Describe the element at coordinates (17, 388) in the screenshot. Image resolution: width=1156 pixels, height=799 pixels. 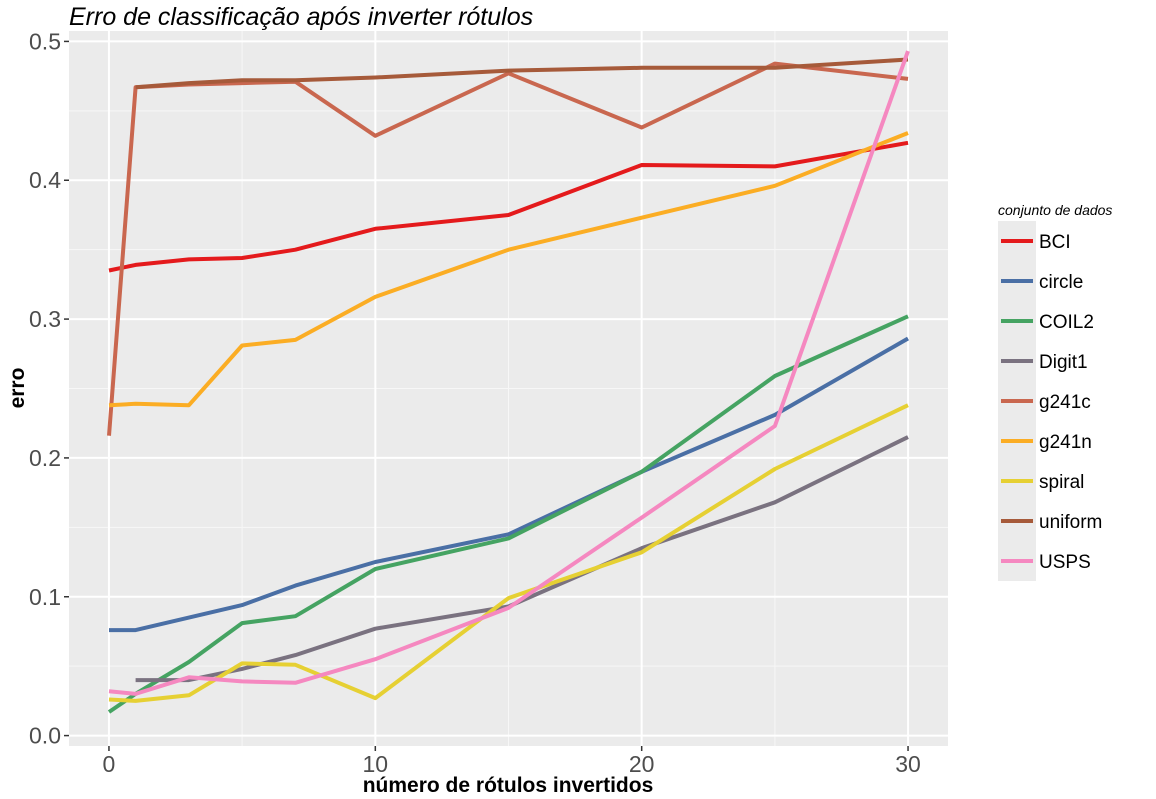
I see `y-axis-title: erro` at that location.